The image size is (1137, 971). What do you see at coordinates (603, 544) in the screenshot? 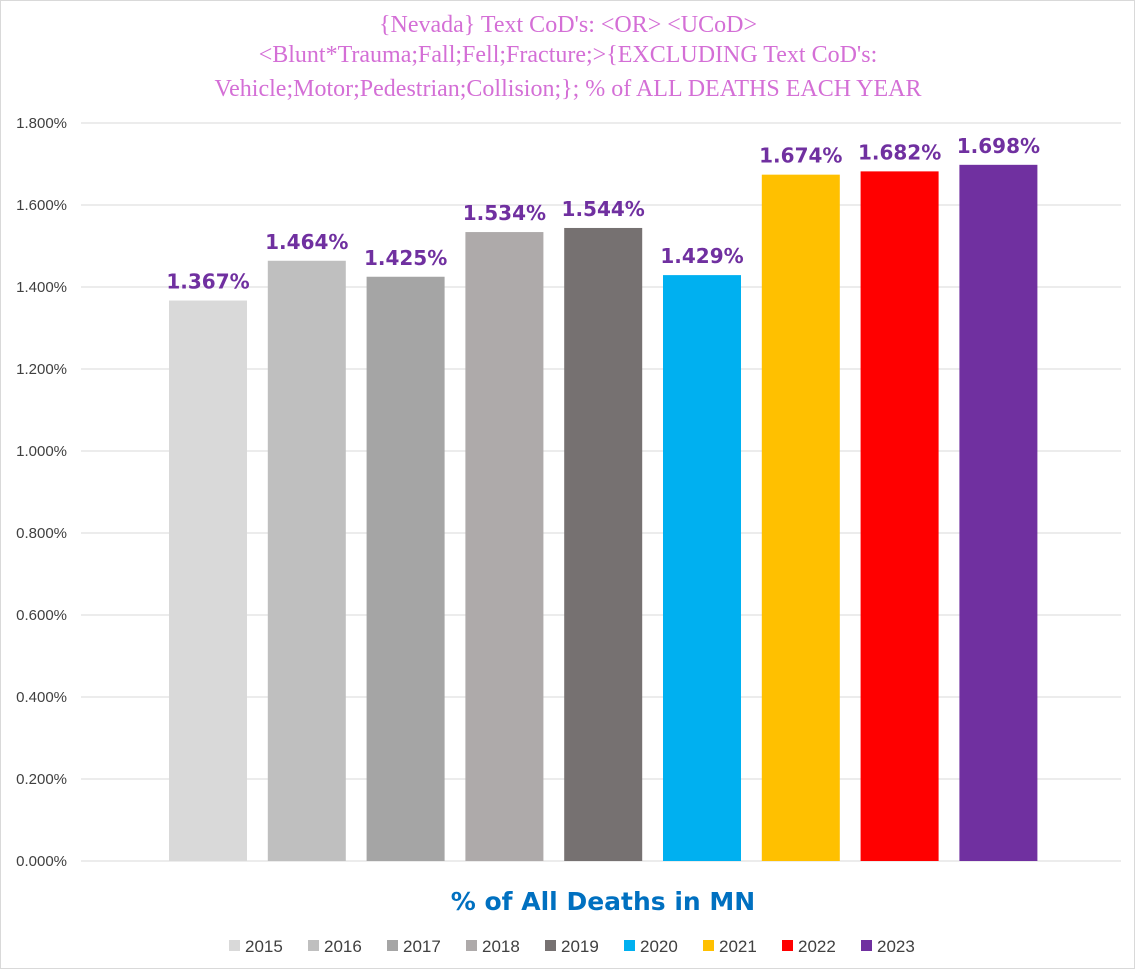
I see `bar-2019` at bounding box center [603, 544].